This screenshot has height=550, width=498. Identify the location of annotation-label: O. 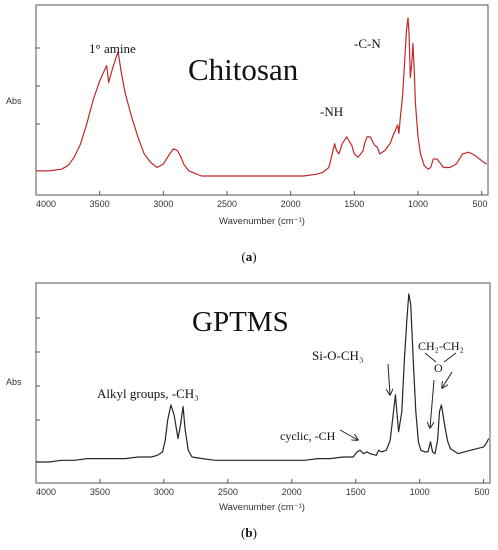
(438, 368).